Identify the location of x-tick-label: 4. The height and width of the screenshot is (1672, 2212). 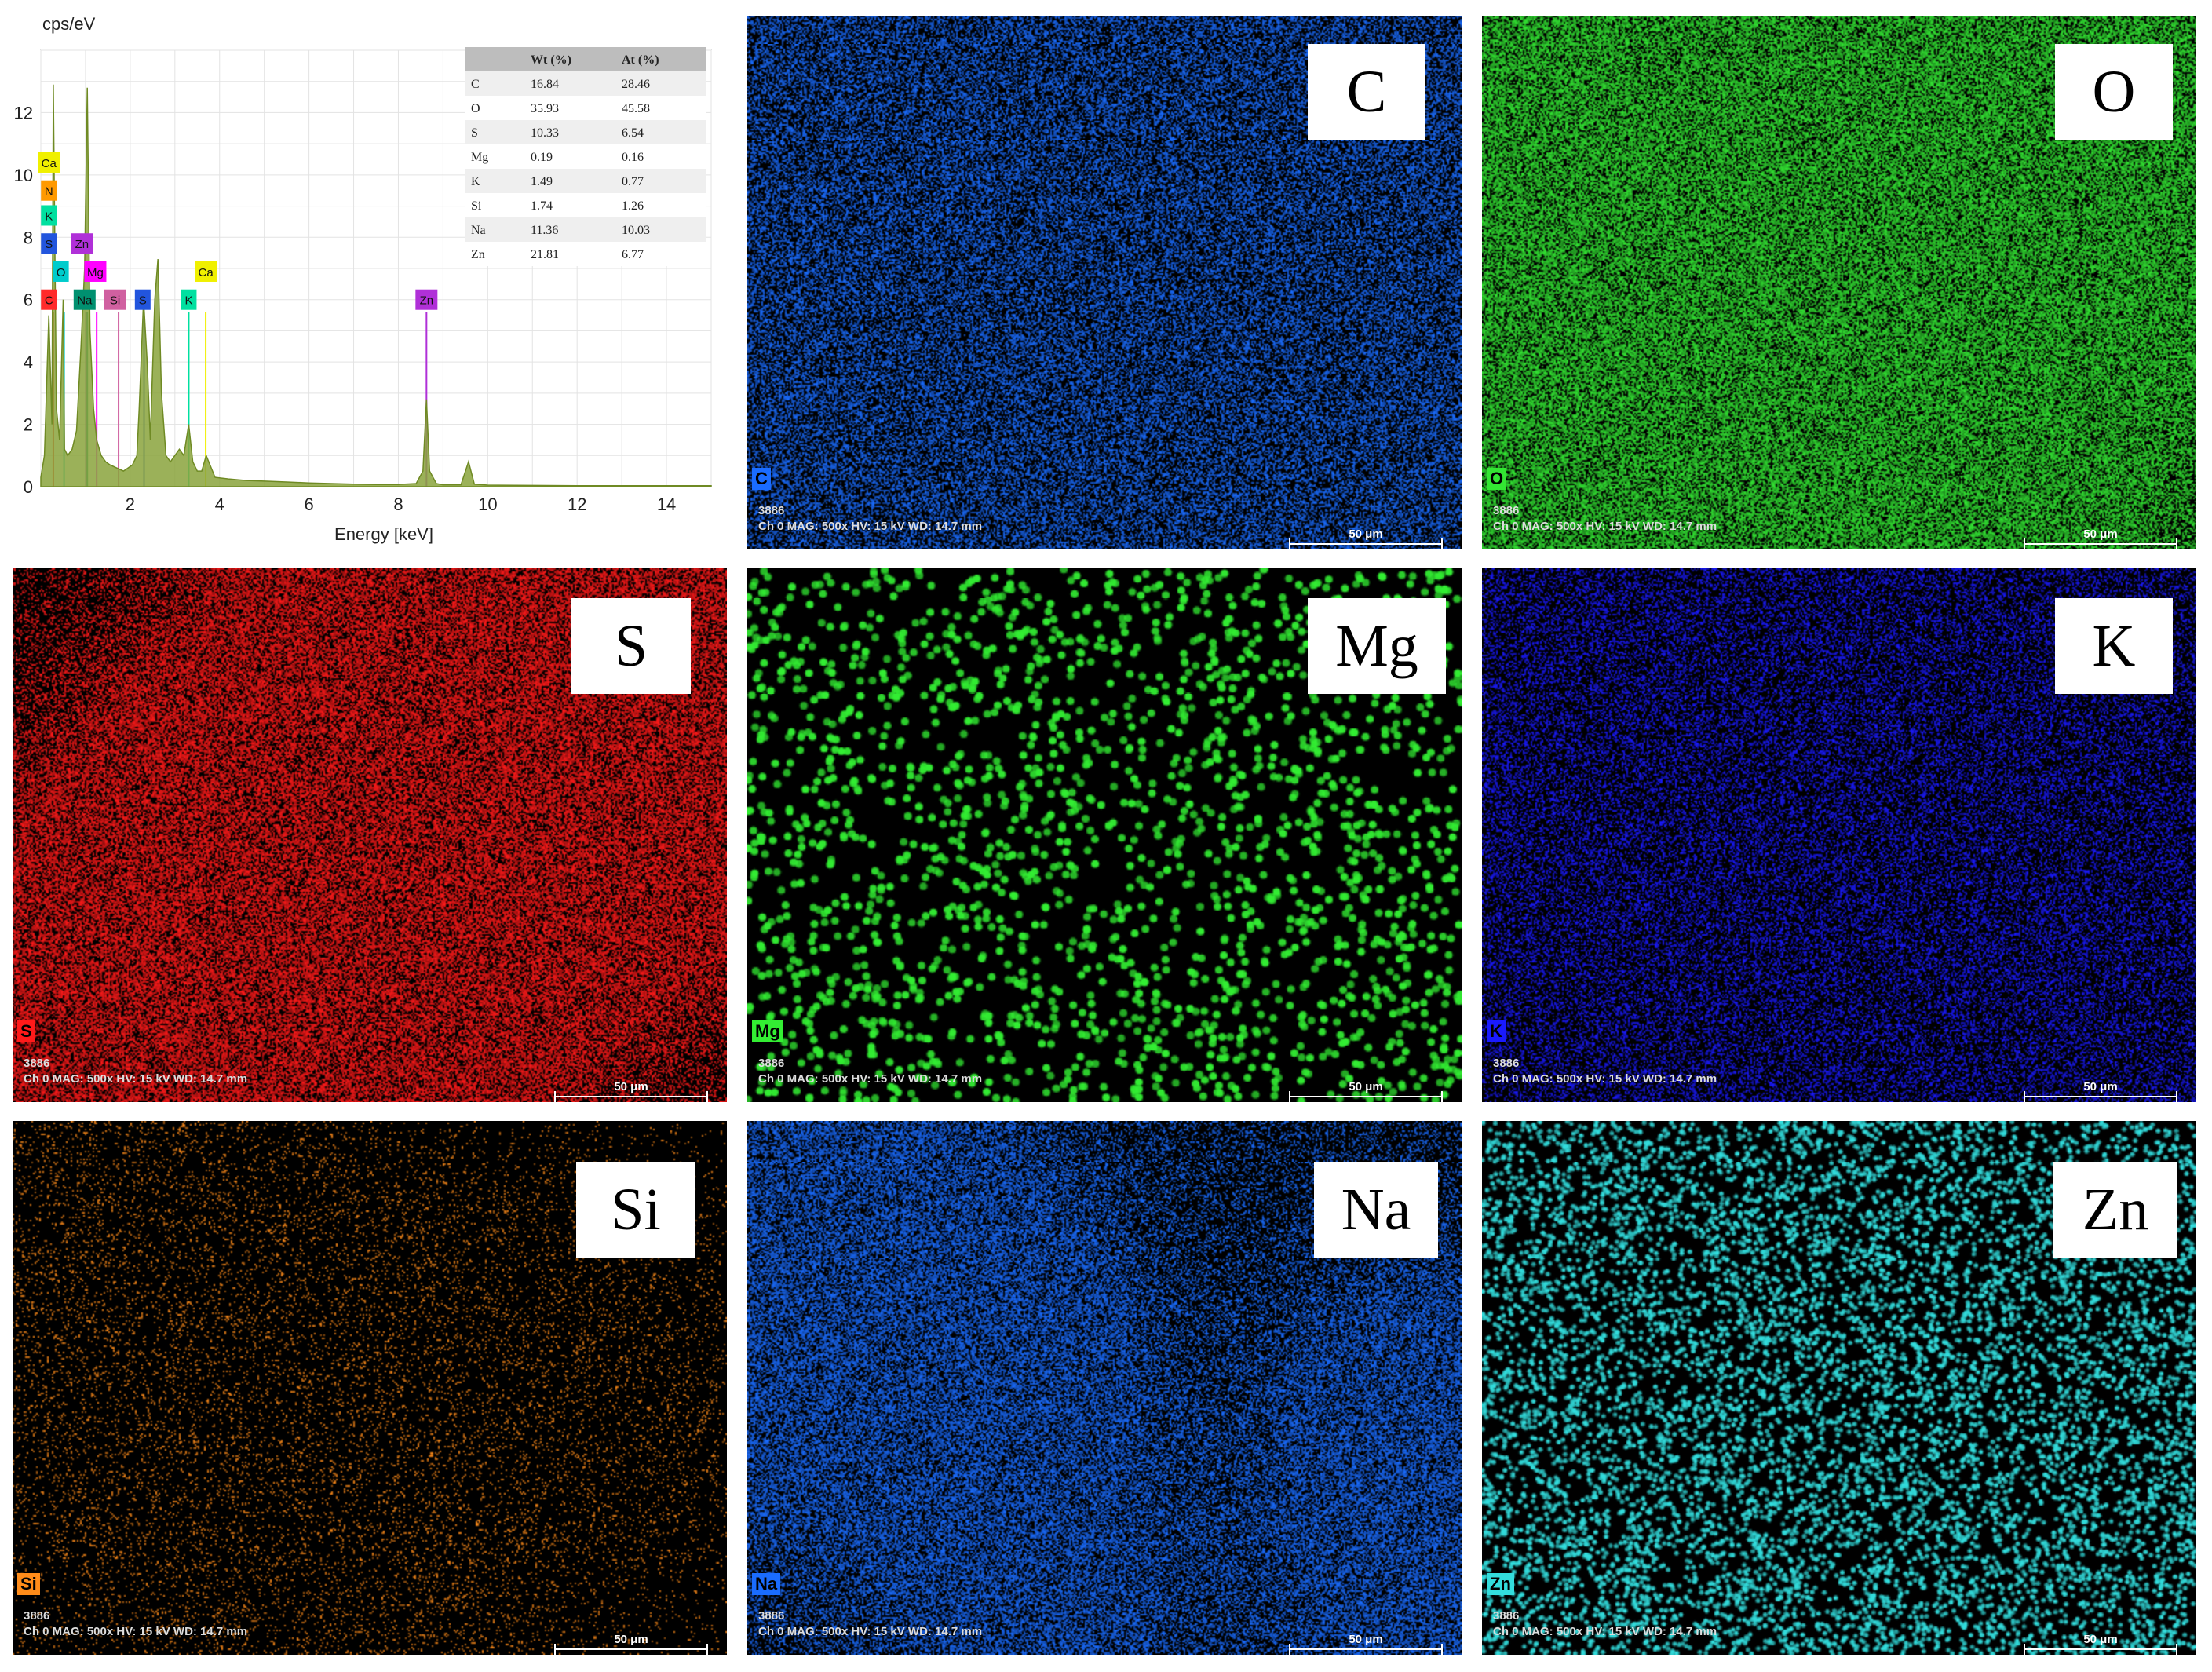
(219, 505).